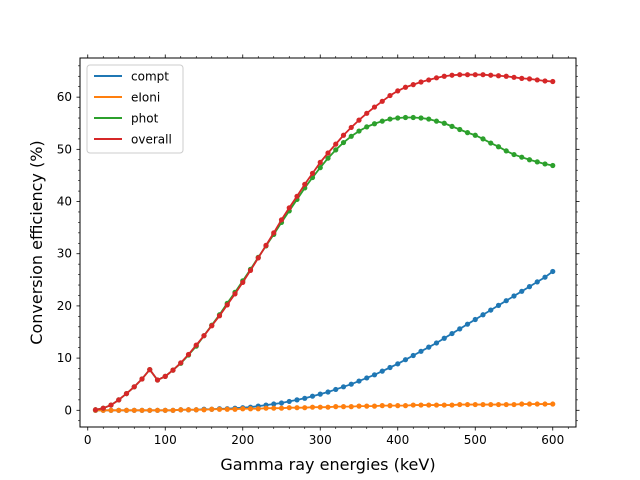 The image size is (640, 480). Describe the element at coordinates (552, 440) in the screenshot. I see `x-tick-label: 600` at that location.